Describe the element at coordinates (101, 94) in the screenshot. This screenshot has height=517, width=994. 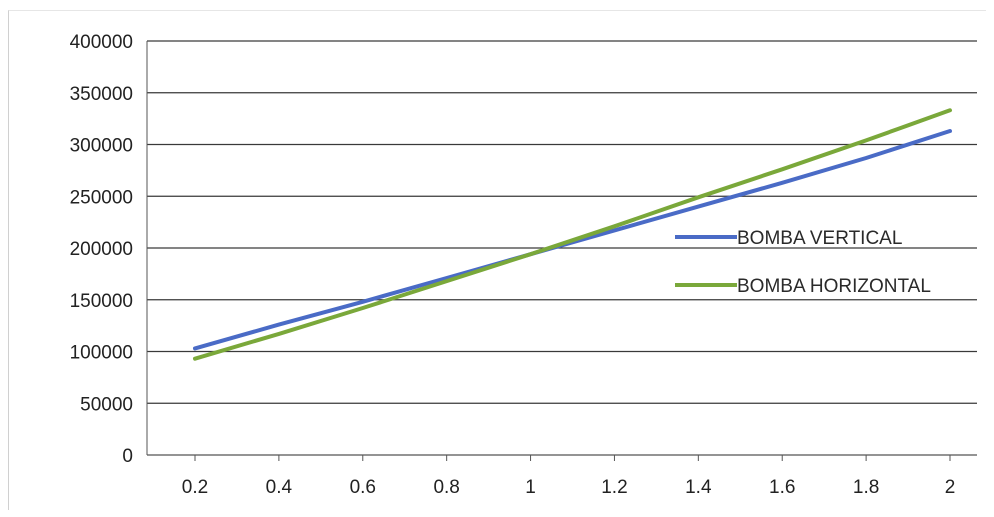
I see `y-tick-label: 350000` at that location.